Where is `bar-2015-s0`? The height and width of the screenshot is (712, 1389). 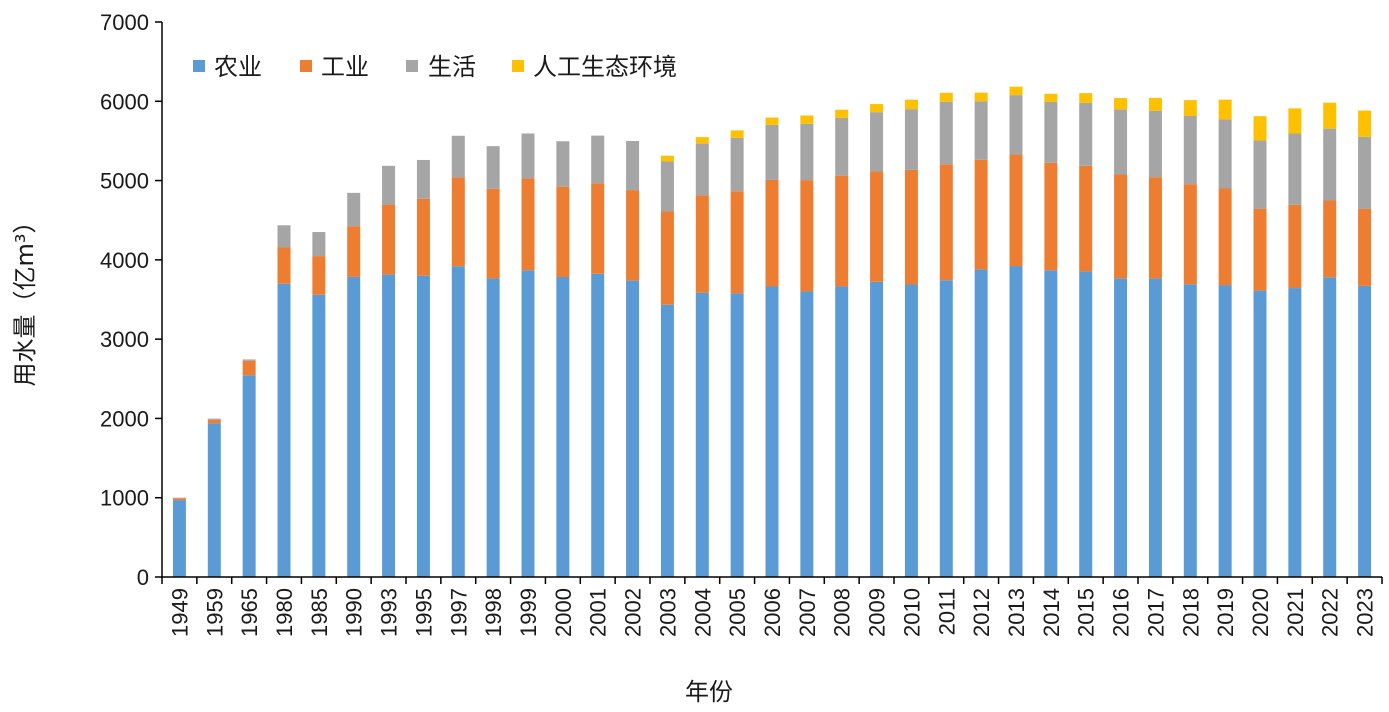
bar-2015-s0 is located at coordinates (1086, 424).